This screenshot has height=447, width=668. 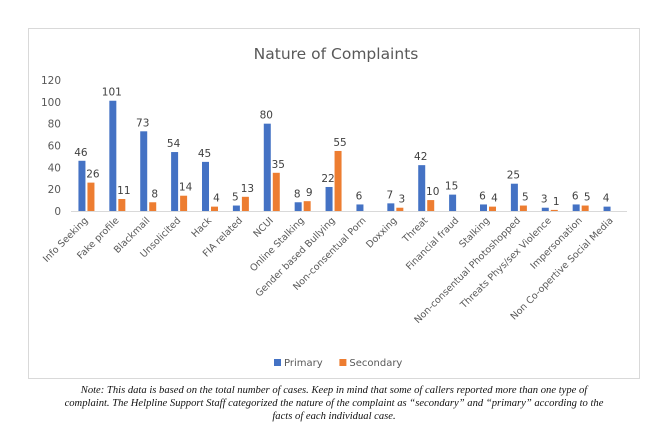 What do you see at coordinates (54, 190) in the screenshot?
I see `y-tick-label: 20` at bounding box center [54, 190].